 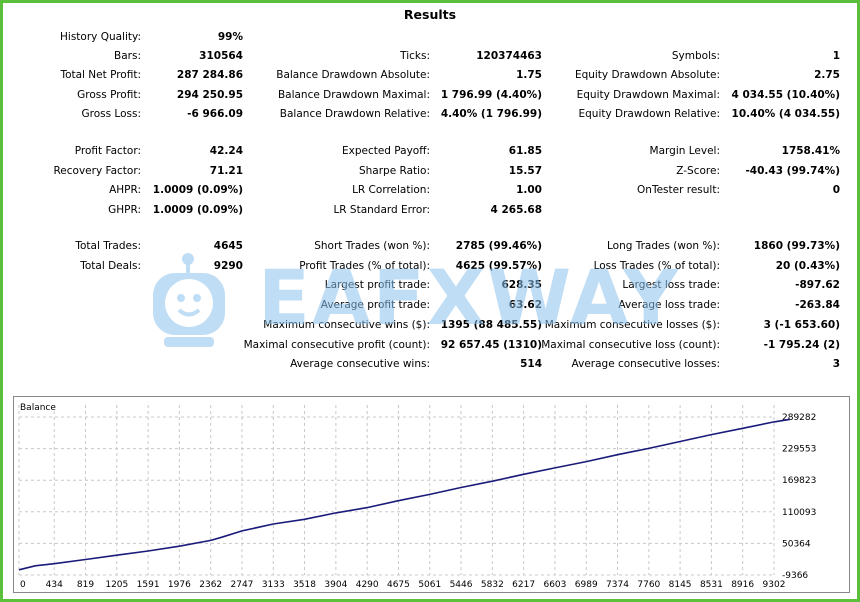 What do you see at coordinates (795, 576) in the screenshot?
I see `y-tick-label: -9366` at bounding box center [795, 576].